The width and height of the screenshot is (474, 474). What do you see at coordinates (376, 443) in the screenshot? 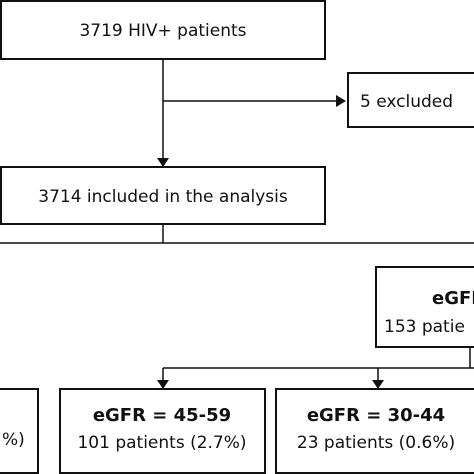
I see `egfr-30-44-text: 23 patients (0.6%)` at bounding box center [376, 443].